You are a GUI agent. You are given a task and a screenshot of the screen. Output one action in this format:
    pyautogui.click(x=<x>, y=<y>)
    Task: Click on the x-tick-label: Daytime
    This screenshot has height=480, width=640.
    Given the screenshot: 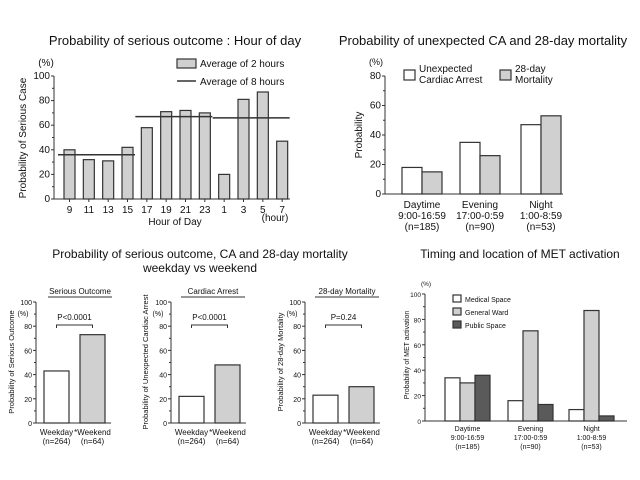 What is the action you would take?
    pyautogui.click(x=468, y=429)
    